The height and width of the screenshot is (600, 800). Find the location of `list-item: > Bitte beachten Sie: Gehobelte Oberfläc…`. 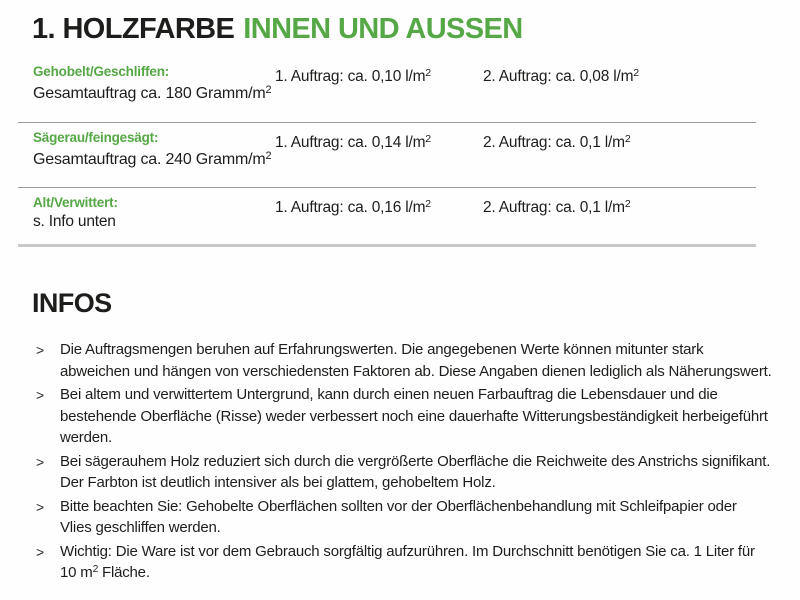

list-item: > Bitte beachten Sie: Gehobelte Oberfläc… is located at coordinates (404, 517).